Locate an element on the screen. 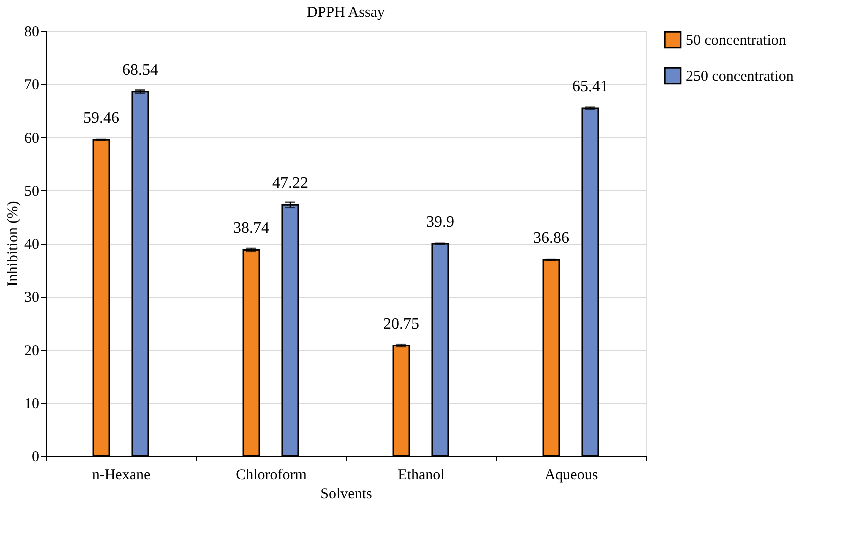 This screenshot has height=533, width=854. y-axis-title: Inhibition (%) is located at coordinates (14, 244).